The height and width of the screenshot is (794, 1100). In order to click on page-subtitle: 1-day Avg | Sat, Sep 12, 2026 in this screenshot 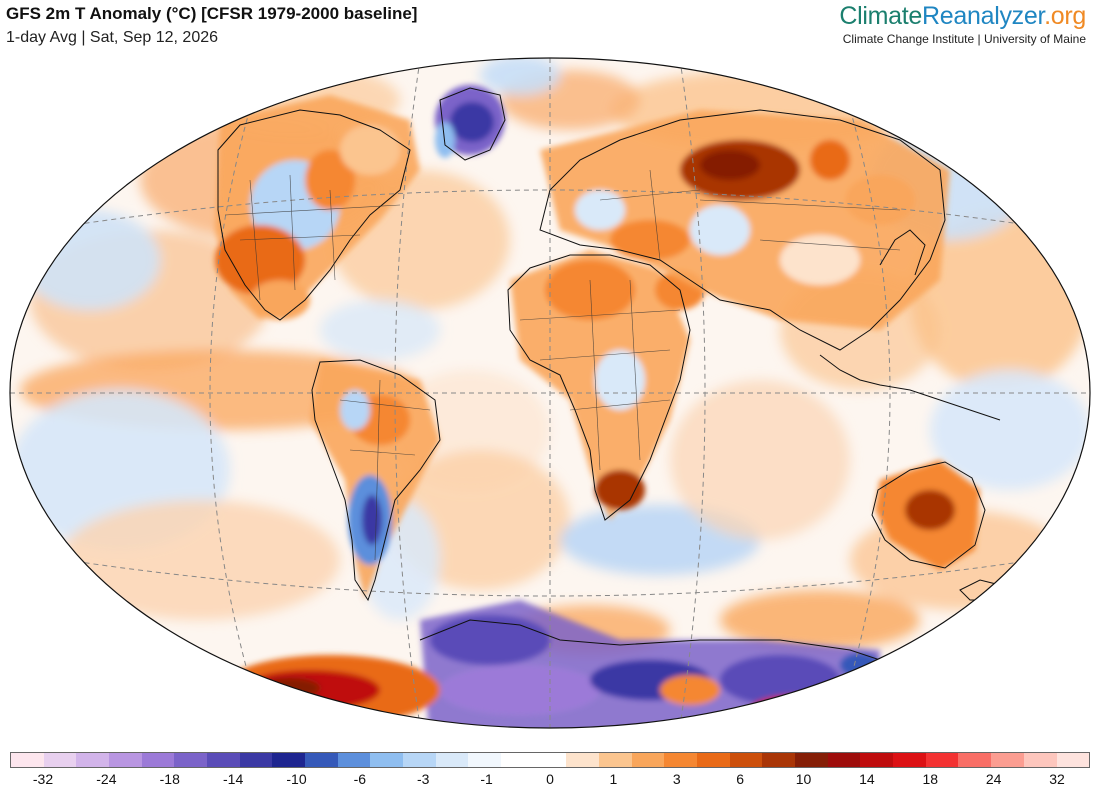, I will do `click(112, 37)`.